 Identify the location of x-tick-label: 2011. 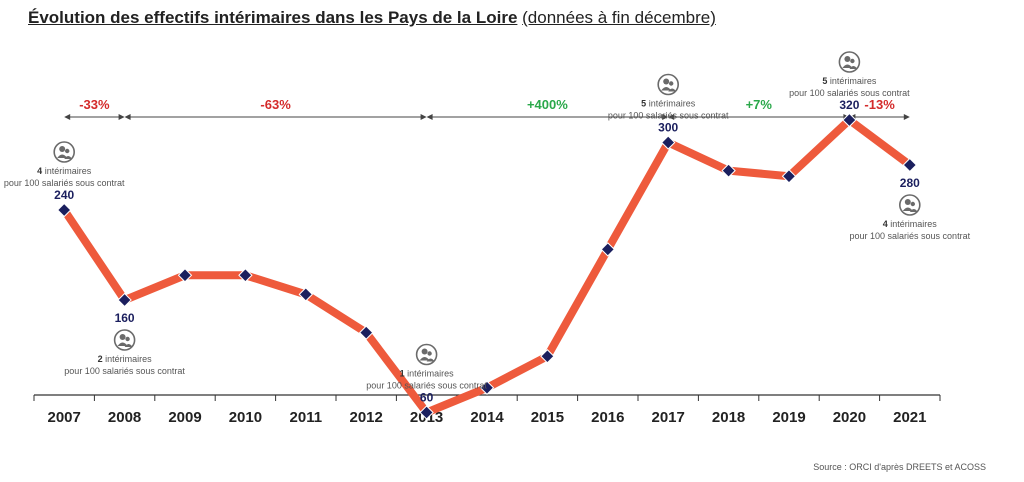
(306, 417).